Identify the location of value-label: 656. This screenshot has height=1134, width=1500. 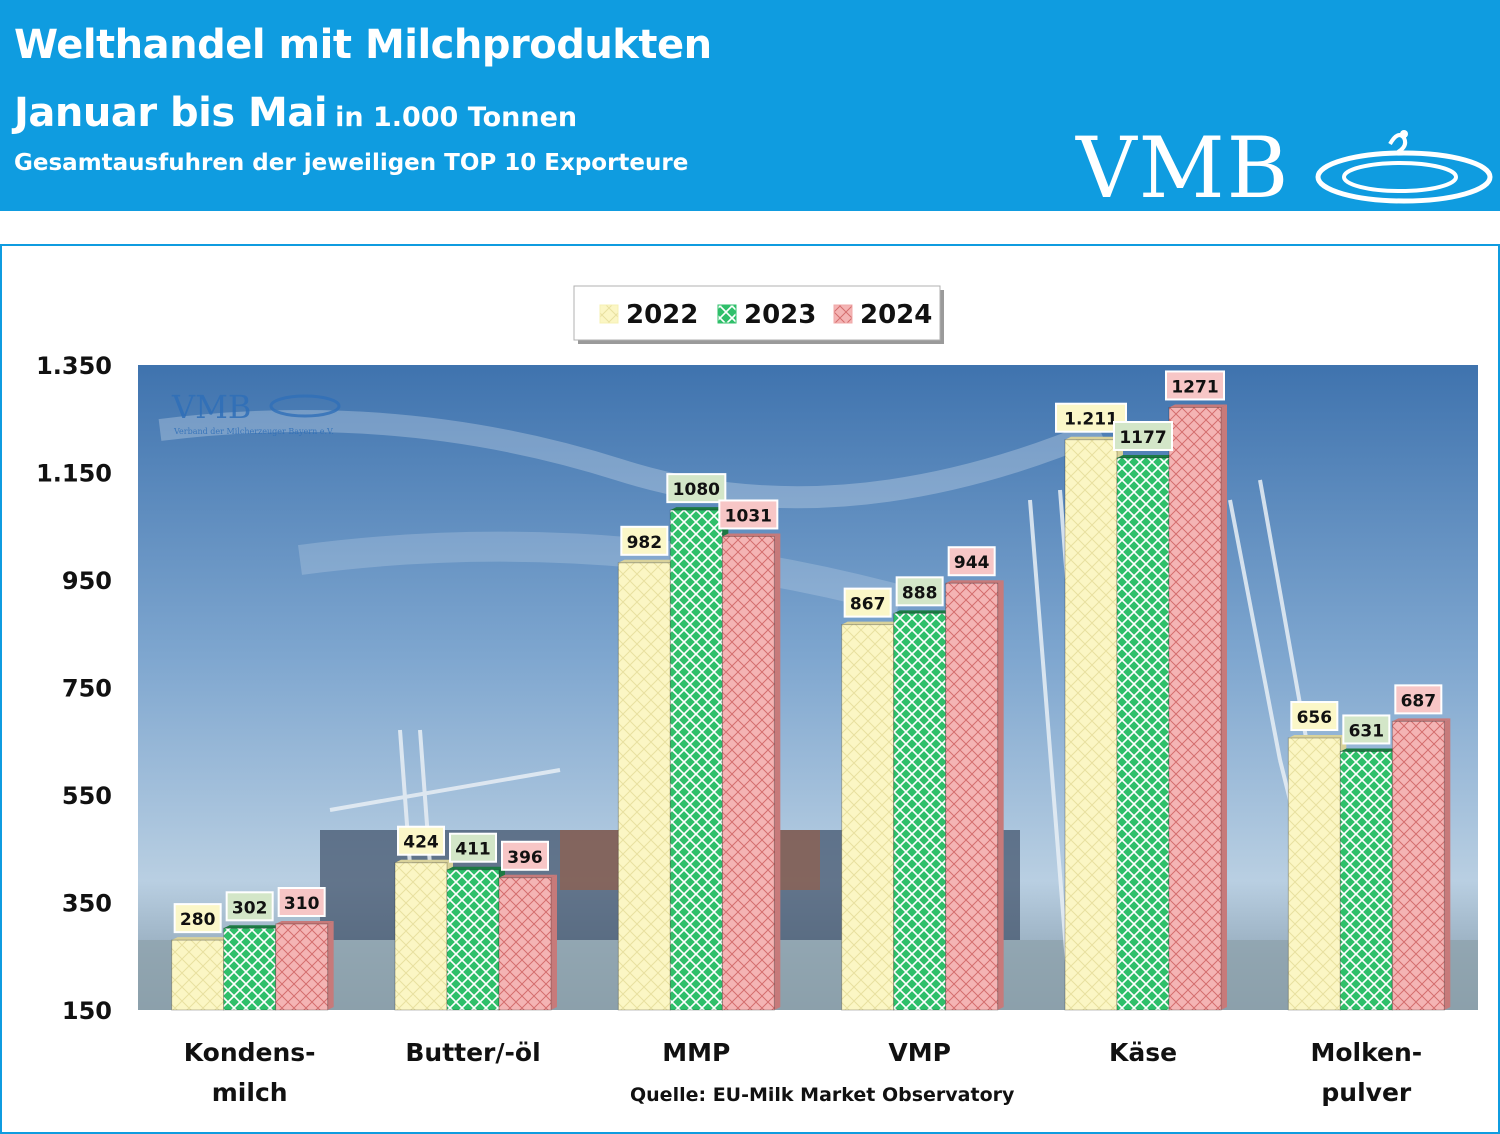
(1315, 718).